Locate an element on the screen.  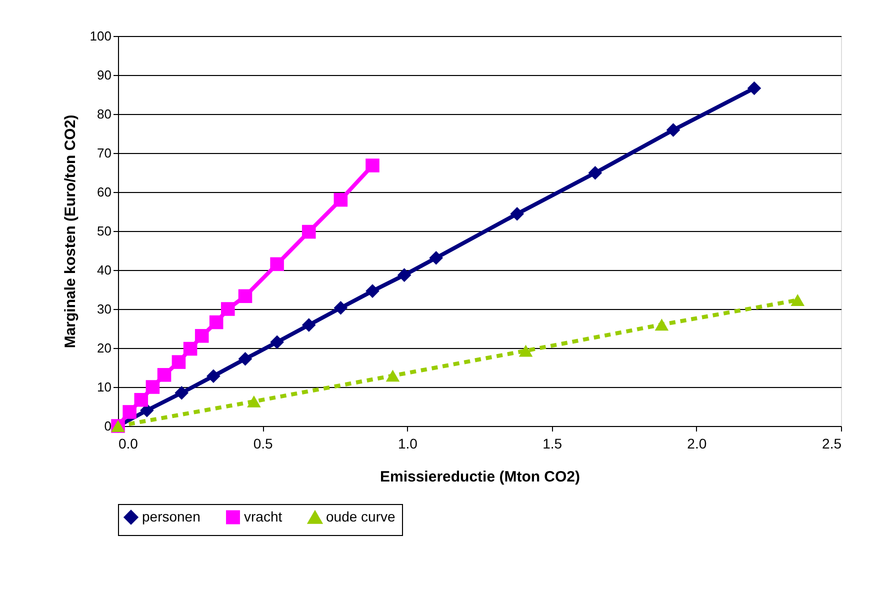
x-tick-label: 0.5 is located at coordinates (263, 444).